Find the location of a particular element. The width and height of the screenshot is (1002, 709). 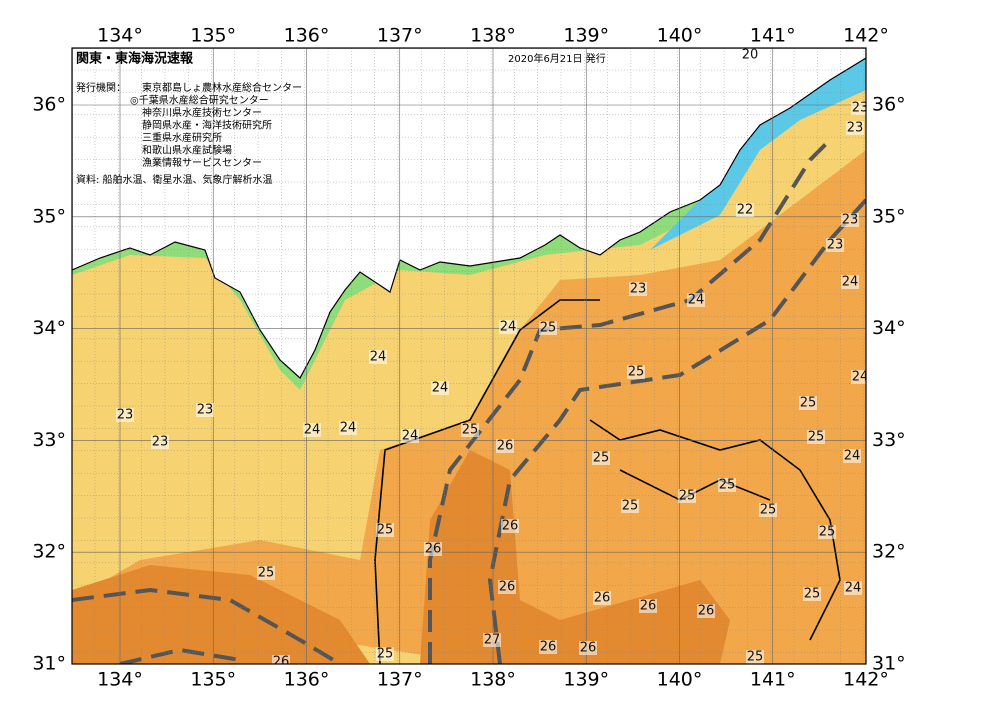

agency: 漁業情報サービスセンター is located at coordinates (202, 162).